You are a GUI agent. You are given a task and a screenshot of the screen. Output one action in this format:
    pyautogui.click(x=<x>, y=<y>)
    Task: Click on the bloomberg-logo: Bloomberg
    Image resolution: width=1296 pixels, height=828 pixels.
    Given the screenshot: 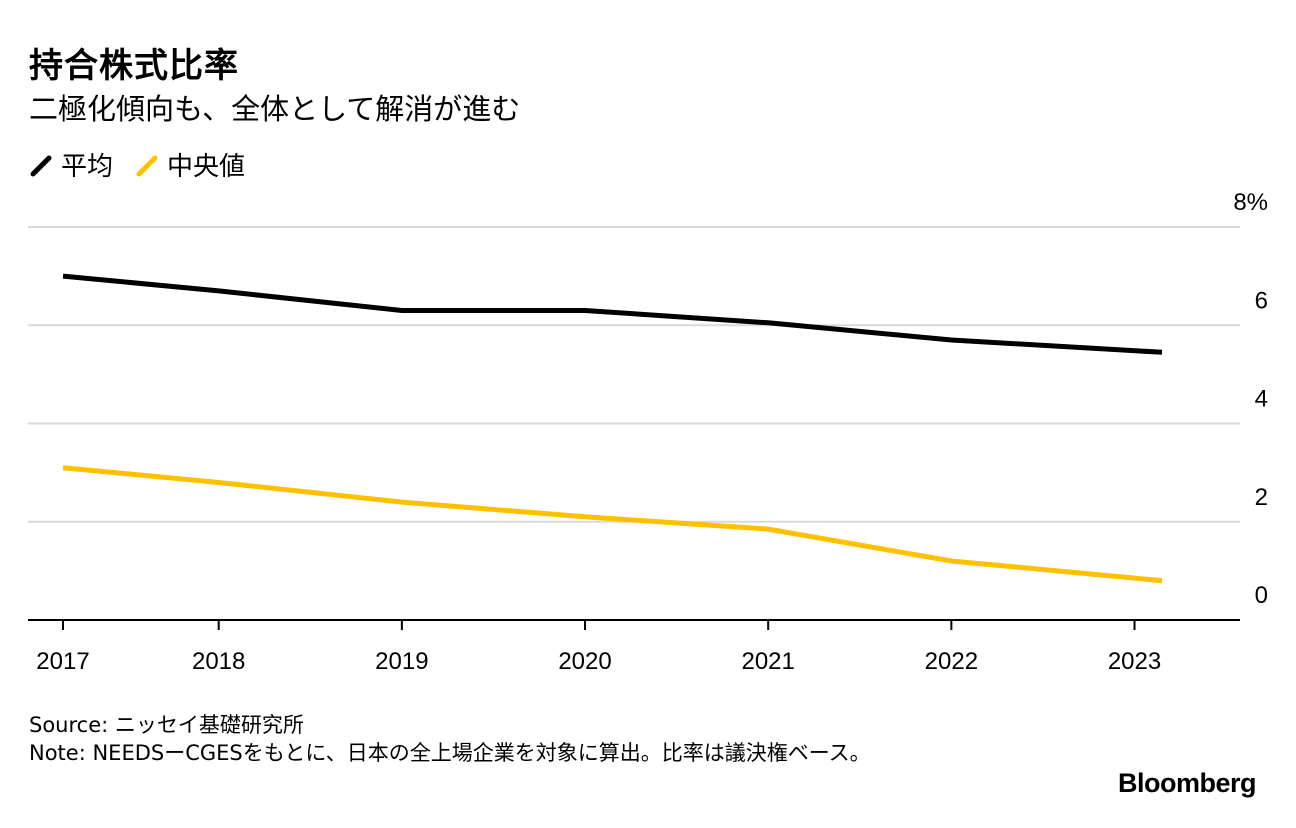 What is the action you would take?
    pyautogui.click(x=1187, y=783)
    